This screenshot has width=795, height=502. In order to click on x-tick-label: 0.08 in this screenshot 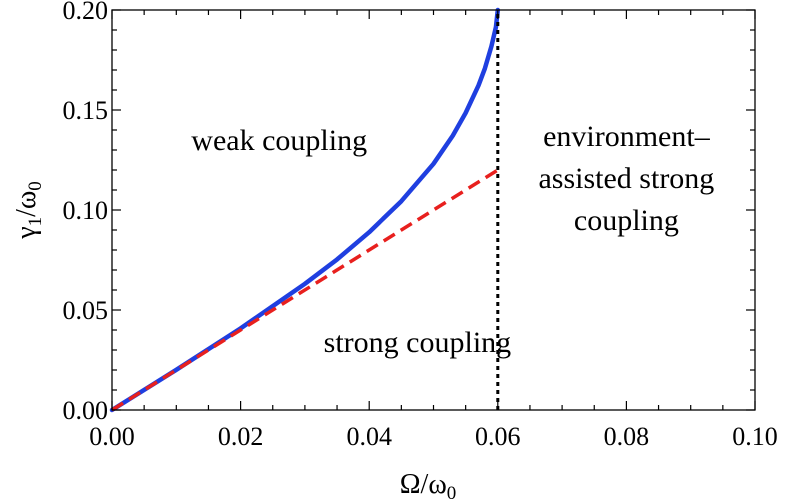, I will do `click(627, 436)`.